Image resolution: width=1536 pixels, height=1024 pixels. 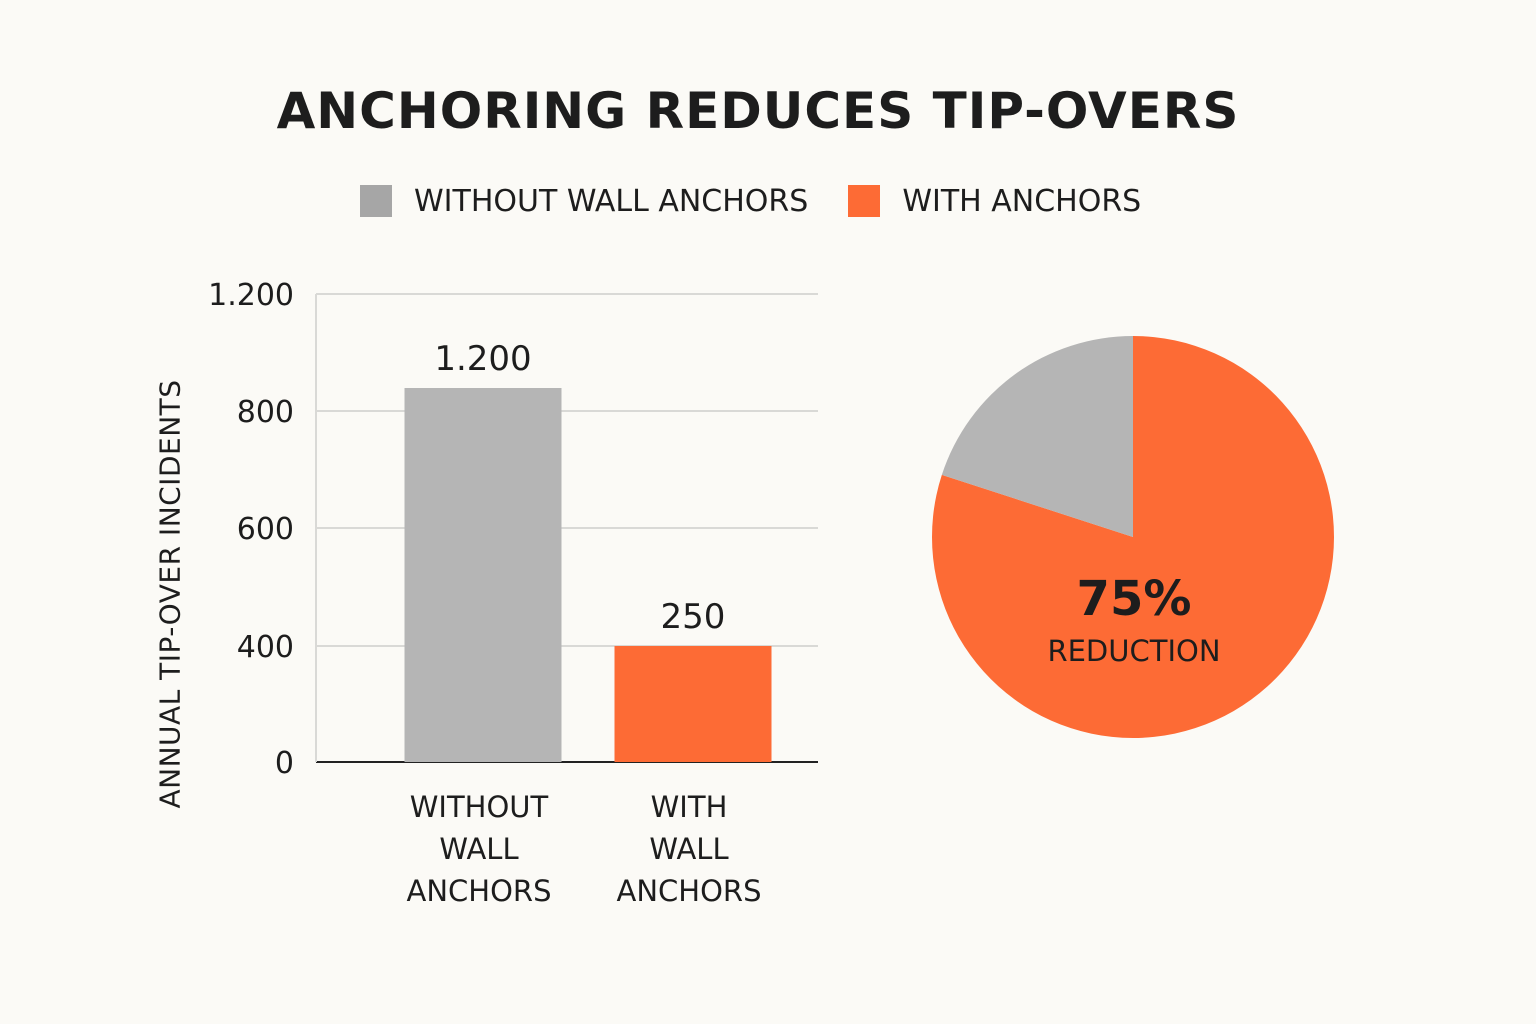 I want to click on bar-value-label: 1.200, so click(x=482, y=359).